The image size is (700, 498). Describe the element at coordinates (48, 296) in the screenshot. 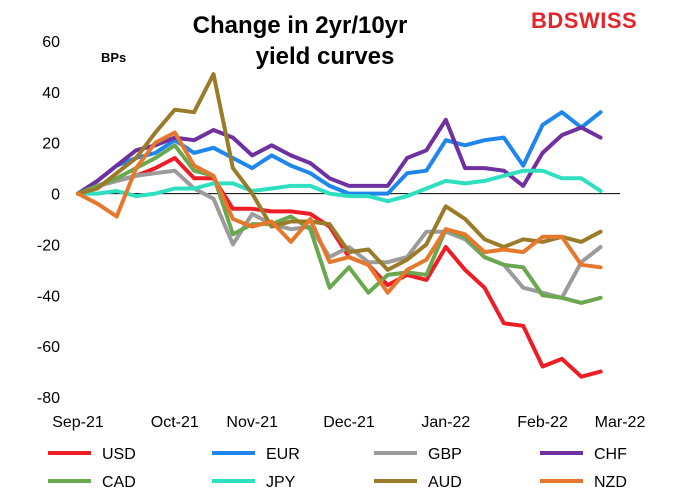

I see `y-tick-label: -40` at that location.